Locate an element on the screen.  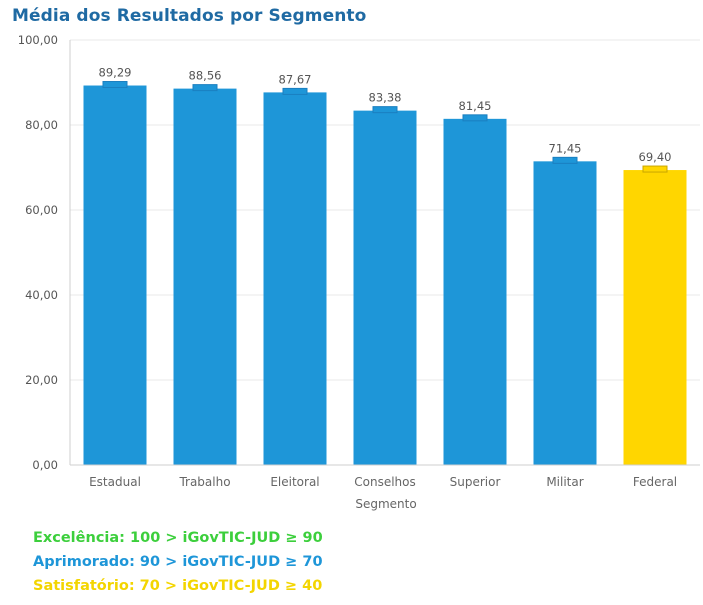
y-tick-label: 40,00 is located at coordinates (41, 295).